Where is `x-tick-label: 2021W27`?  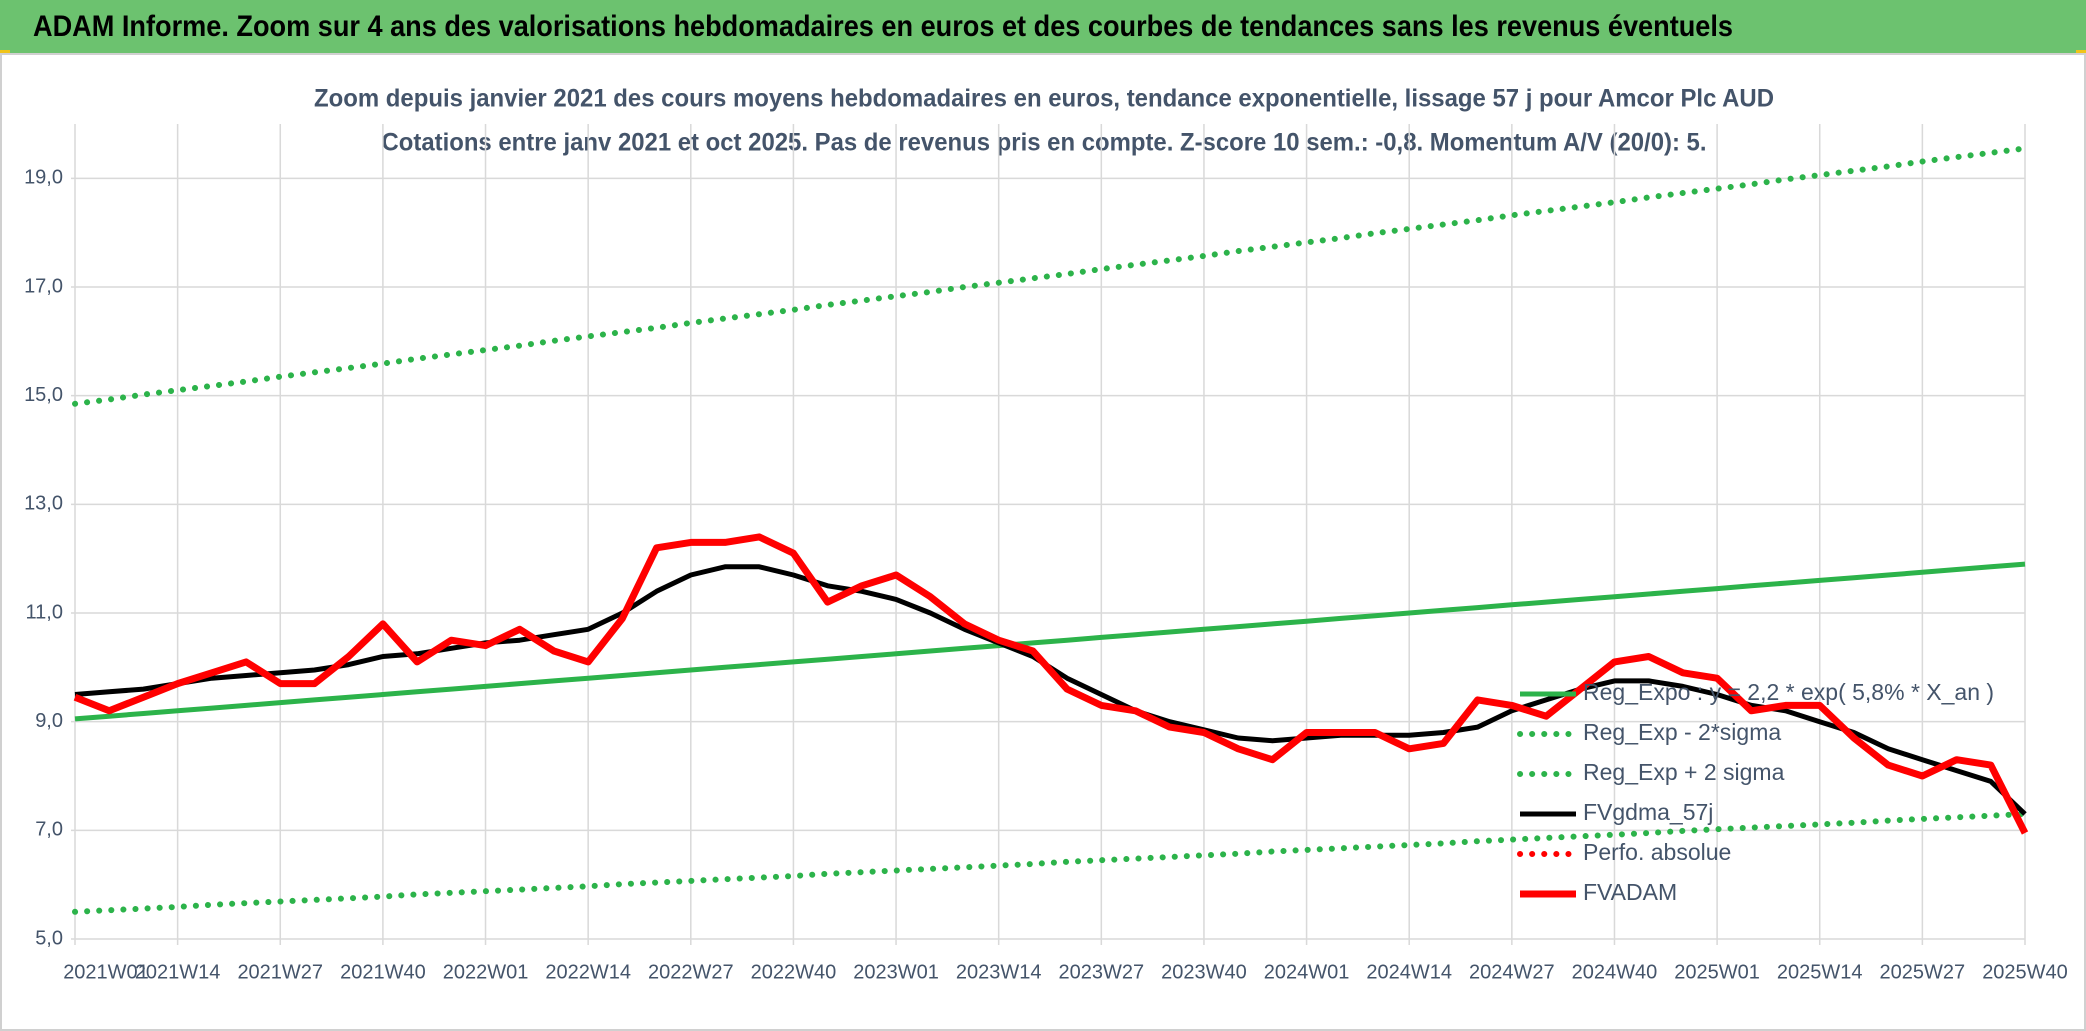
x-tick-label: 2021W27 is located at coordinates (280, 972).